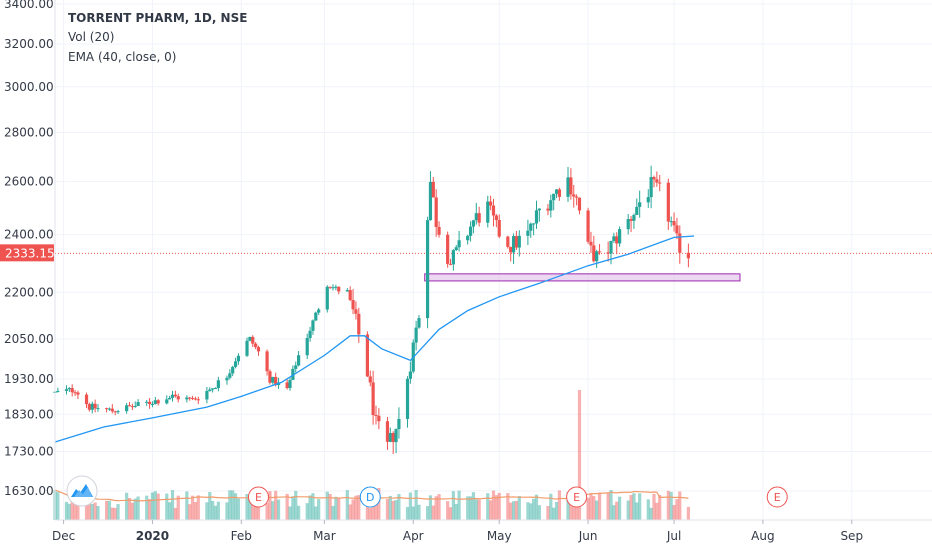 This screenshot has width=932, height=550. What do you see at coordinates (91, 37) in the screenshot?
I see `legend-volume: Vol (20)` at bounding box center [91, 37].